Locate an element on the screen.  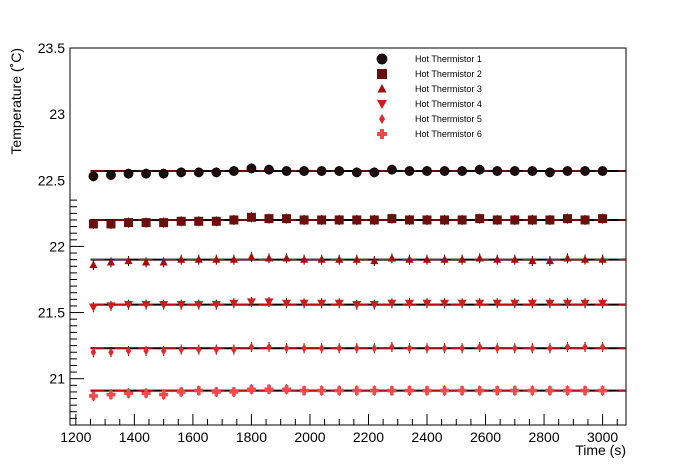
x-tick-label: 1600 is located at coordinates (192, 437).